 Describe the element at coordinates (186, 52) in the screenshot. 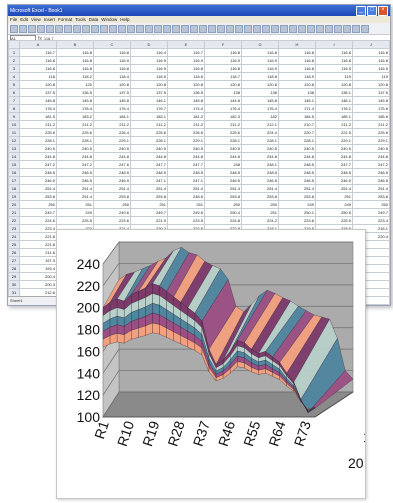

I see `cell: 116.7` at that location.